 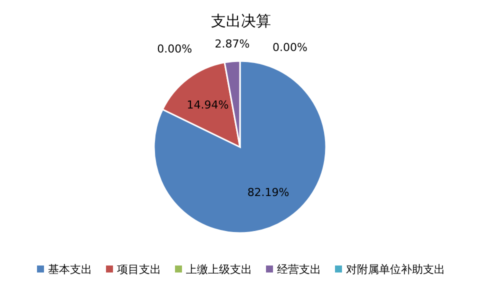 What do you see at coordinates (241, 21) in the screenshot?
I see `chart-title: 支出决算` at bounding box center [241, 21].